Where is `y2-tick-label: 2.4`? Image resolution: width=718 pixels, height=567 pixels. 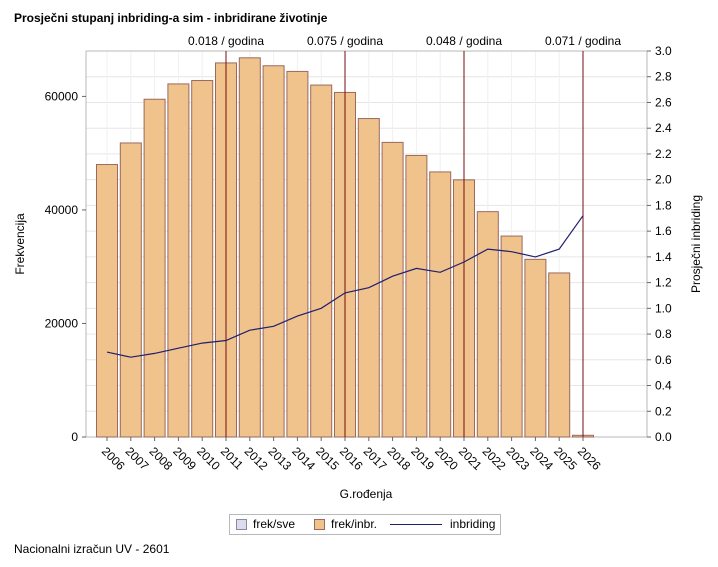 y2-tick-label: 2.4 is located at coordinates (663, 128).